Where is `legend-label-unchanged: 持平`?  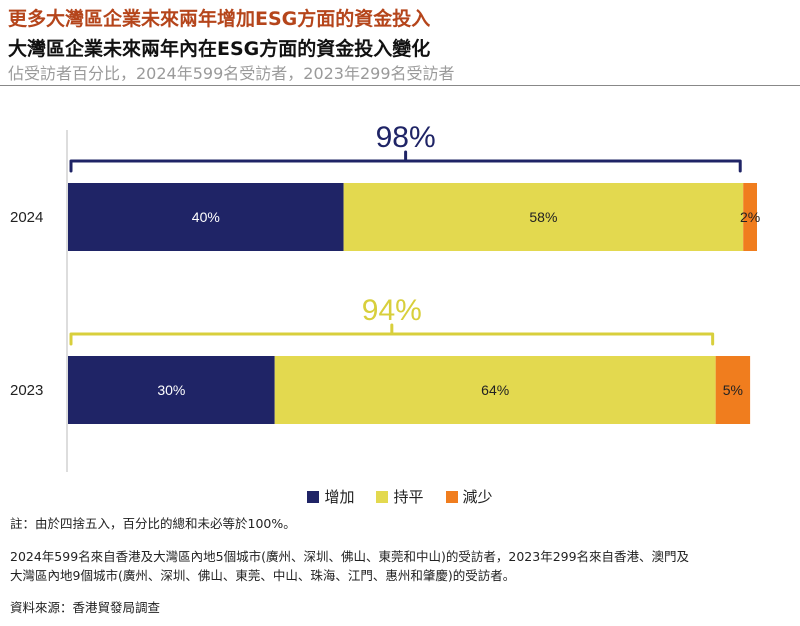
legend-label-unchanged: 持平 is located at coordinates (408, 497).